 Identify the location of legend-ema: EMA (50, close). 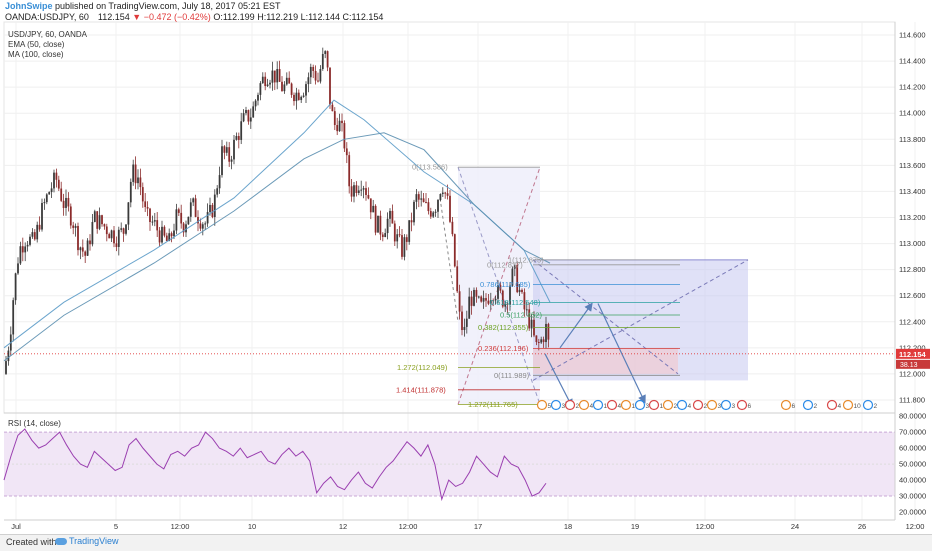
(36, 44).